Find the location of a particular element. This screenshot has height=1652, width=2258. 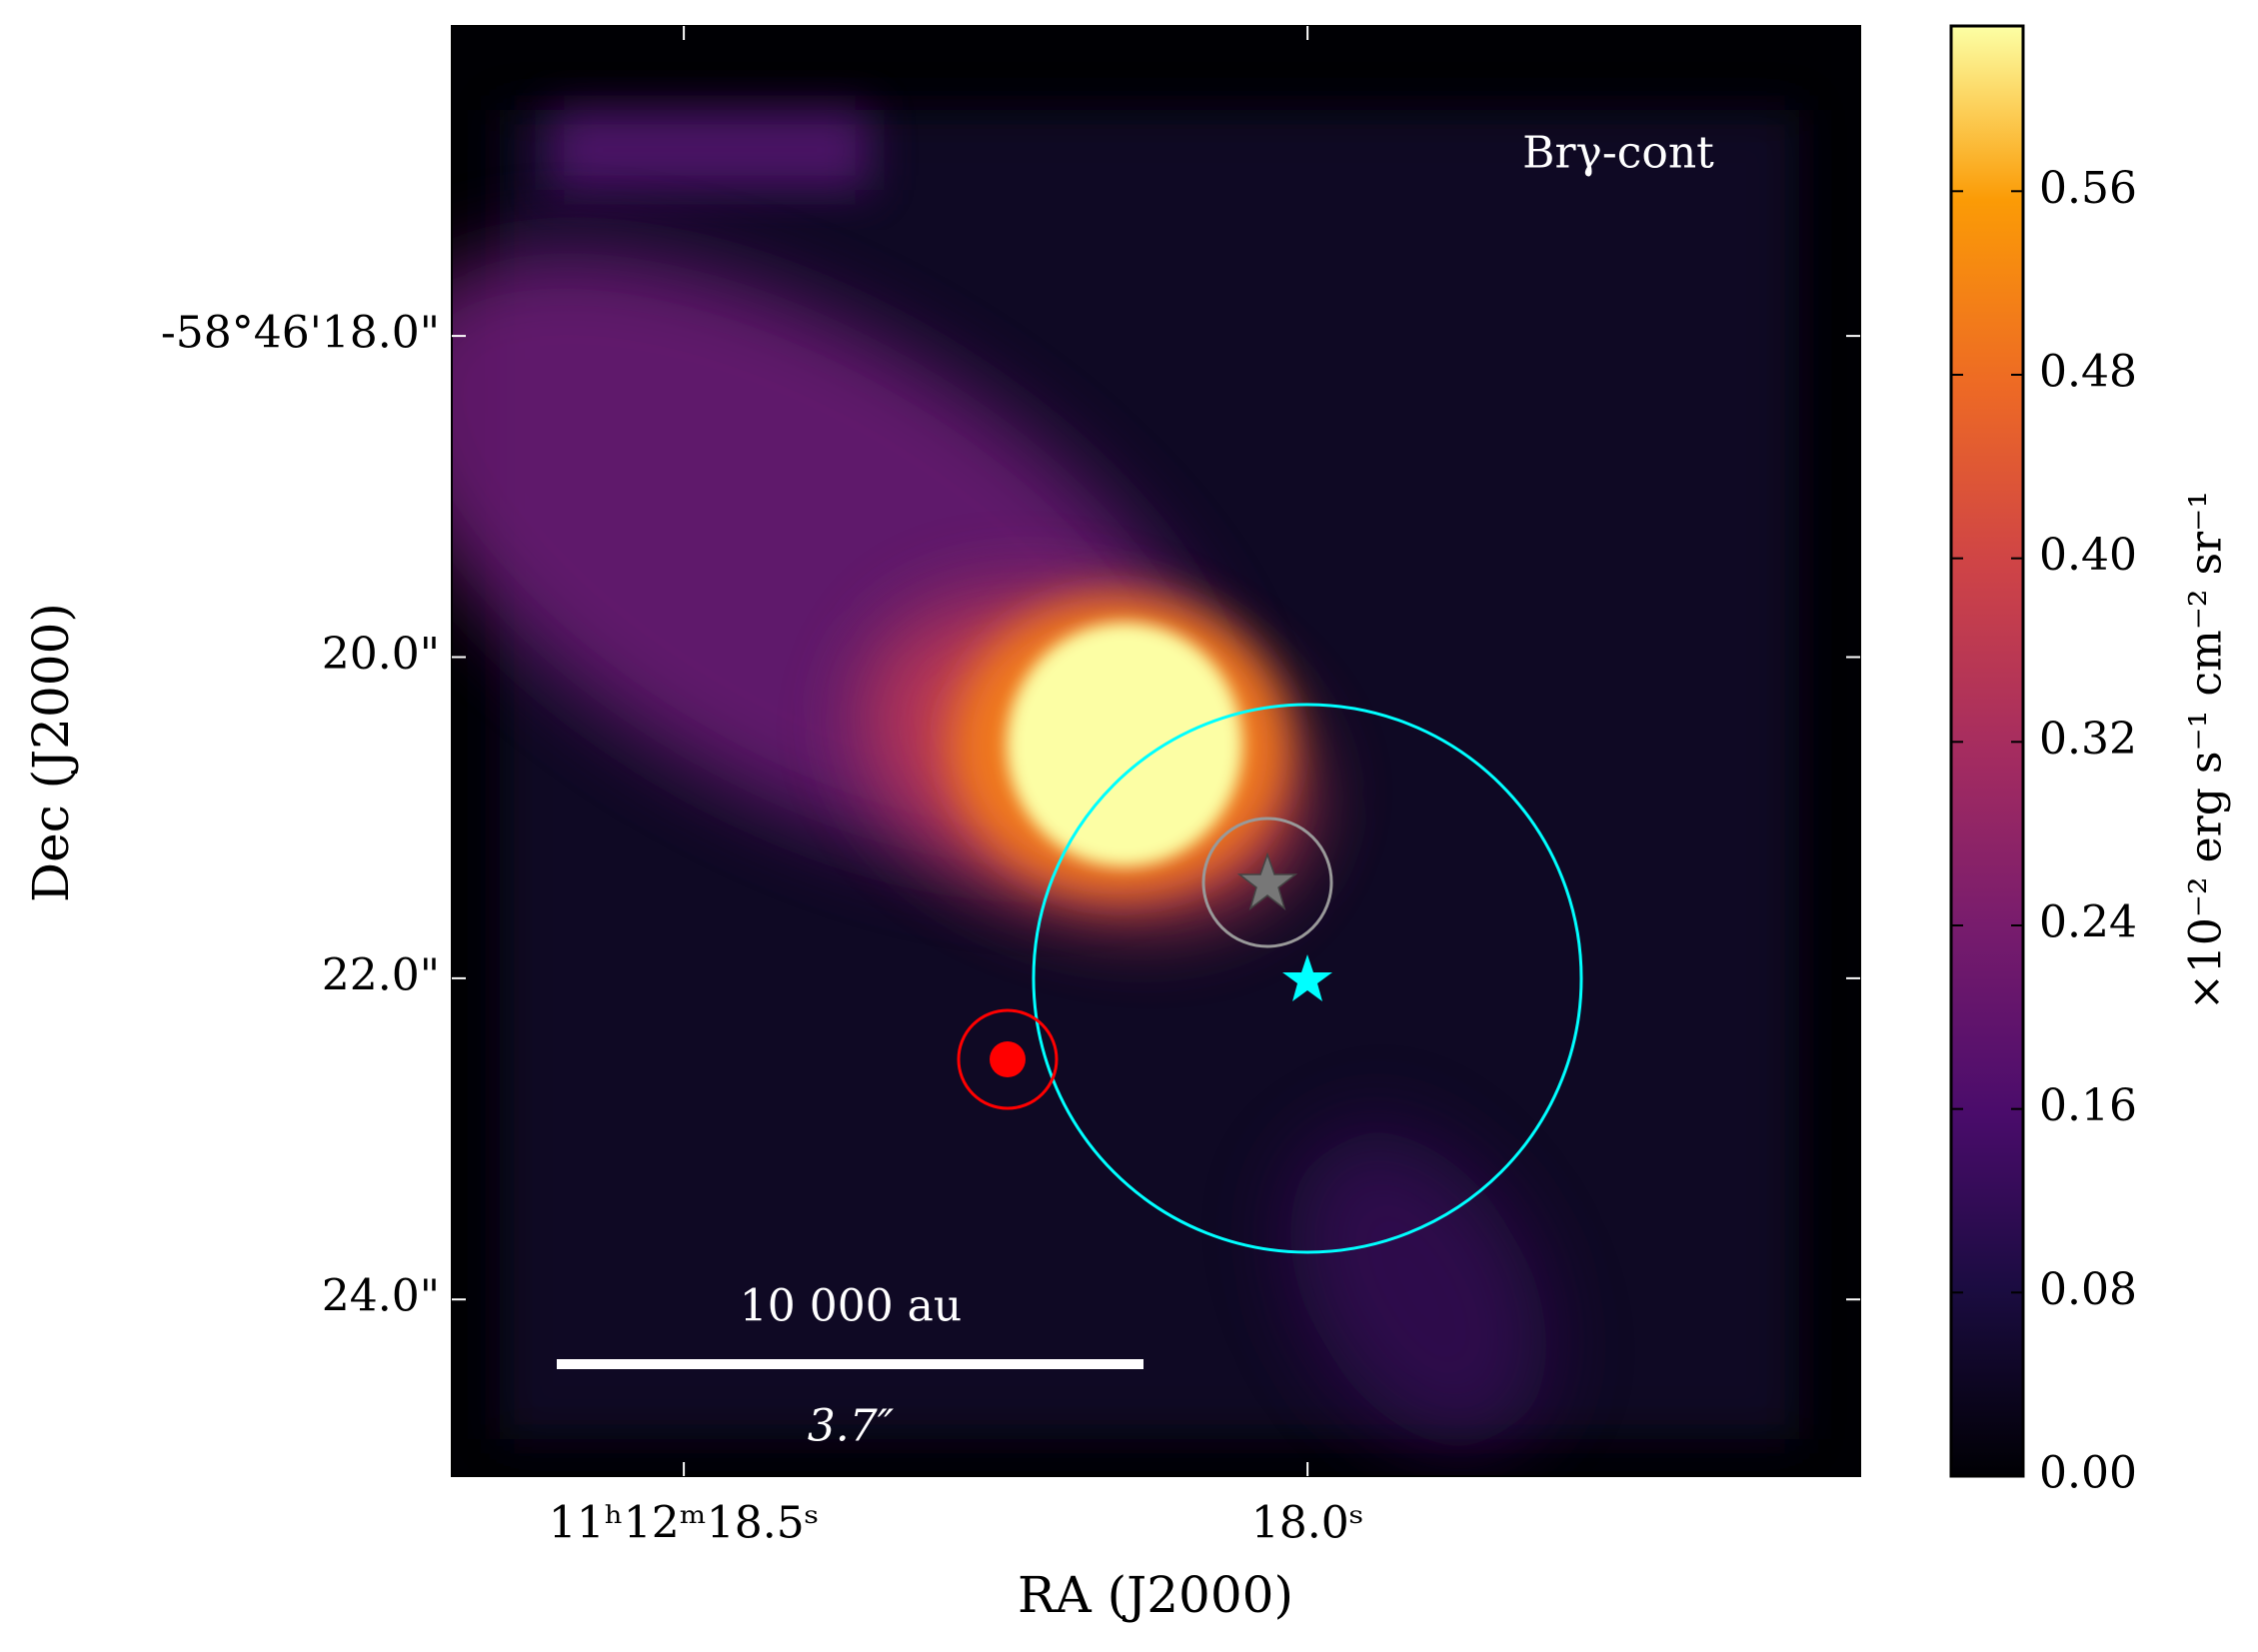

cyan-star is located at coordinates (1307, 978).